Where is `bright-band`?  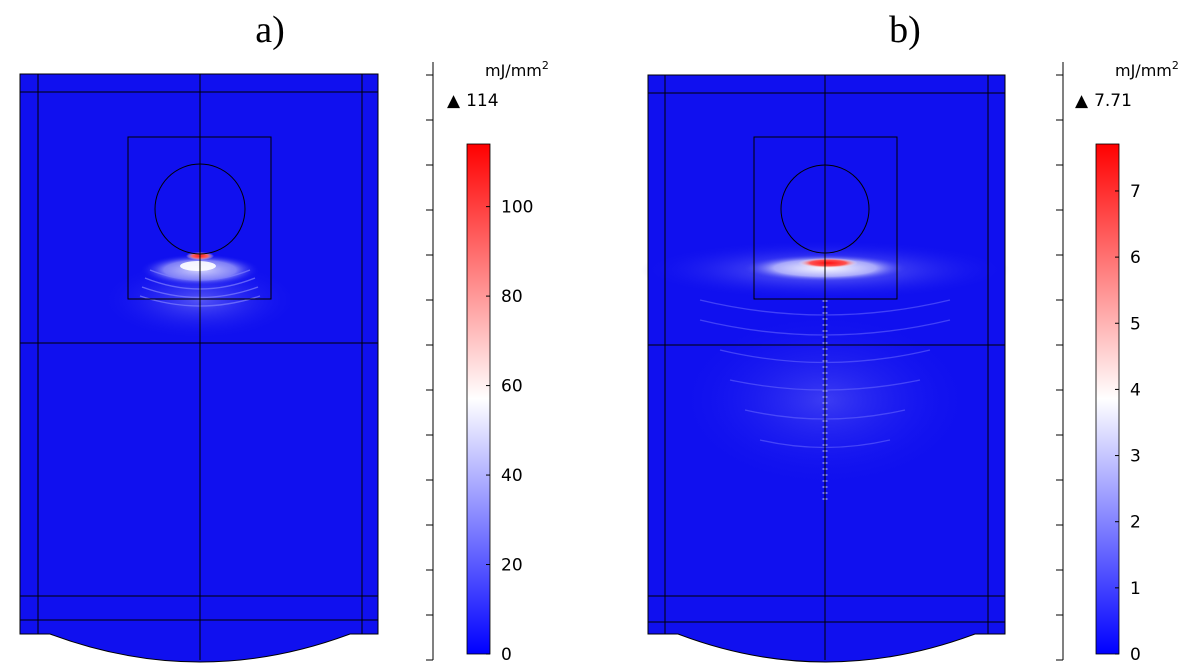
bright-band is located at coordinates (198, 266).